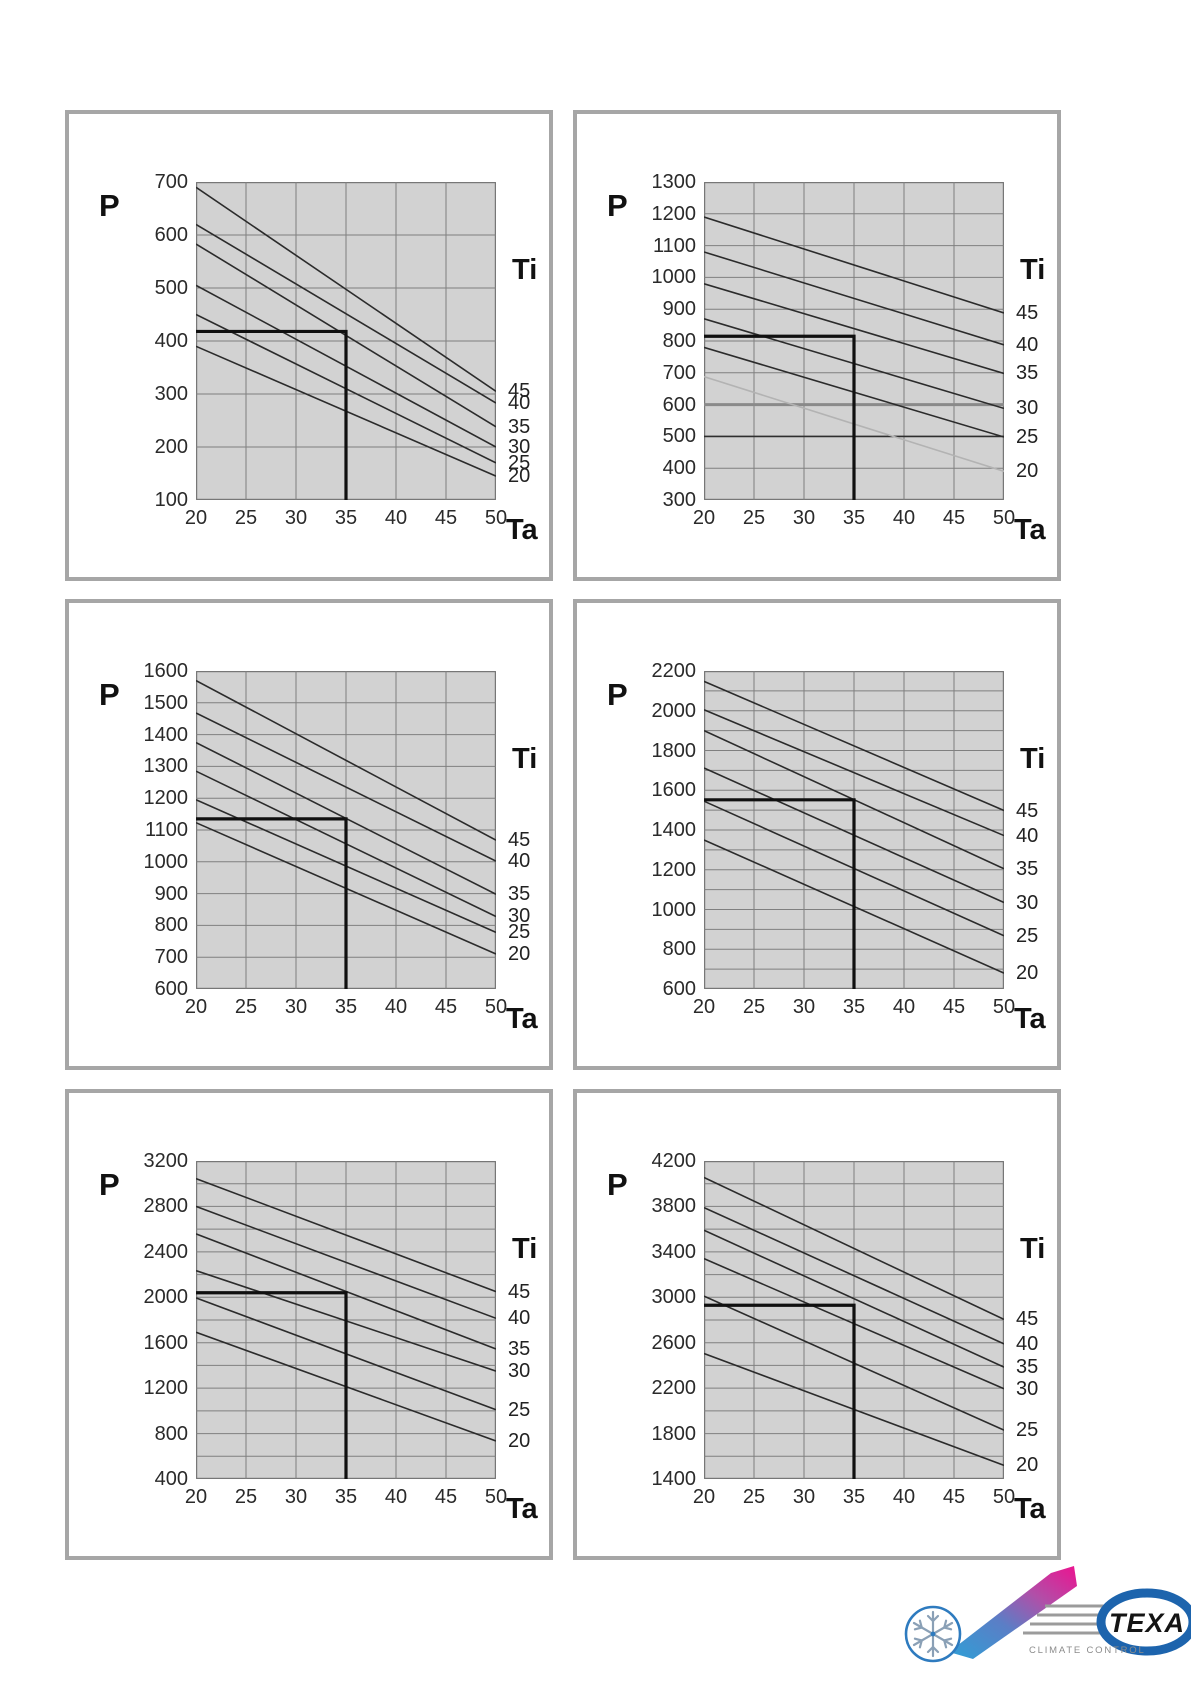 The height and width of the screenshot is (1684, 1191). What do you see at coordinates (1147, 1623) in the screenshot?
I see `texa-brand-text: TEXA` at bounding box center [1147, 1623].